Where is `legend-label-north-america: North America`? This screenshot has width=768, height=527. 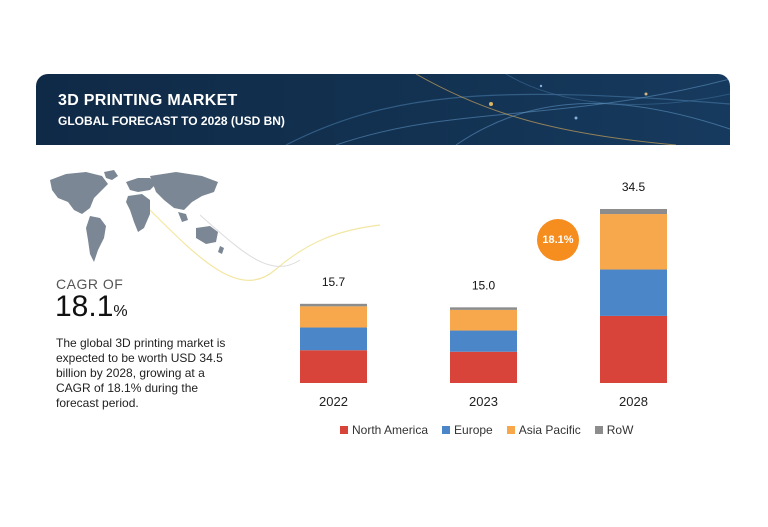
legend-label-north-america: North America is located at coordinates (390, 430).